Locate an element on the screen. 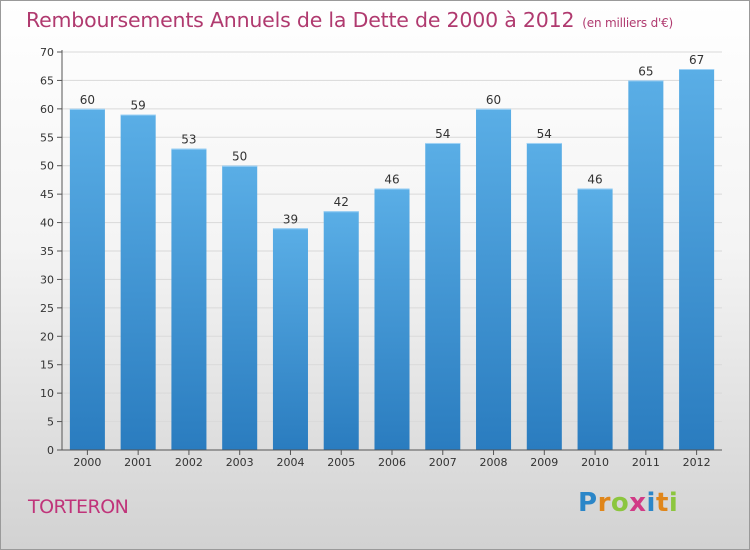 The height and width of the screenshot is (550, 750). y-tick-label: 50 is located at coordinates (47, 166).